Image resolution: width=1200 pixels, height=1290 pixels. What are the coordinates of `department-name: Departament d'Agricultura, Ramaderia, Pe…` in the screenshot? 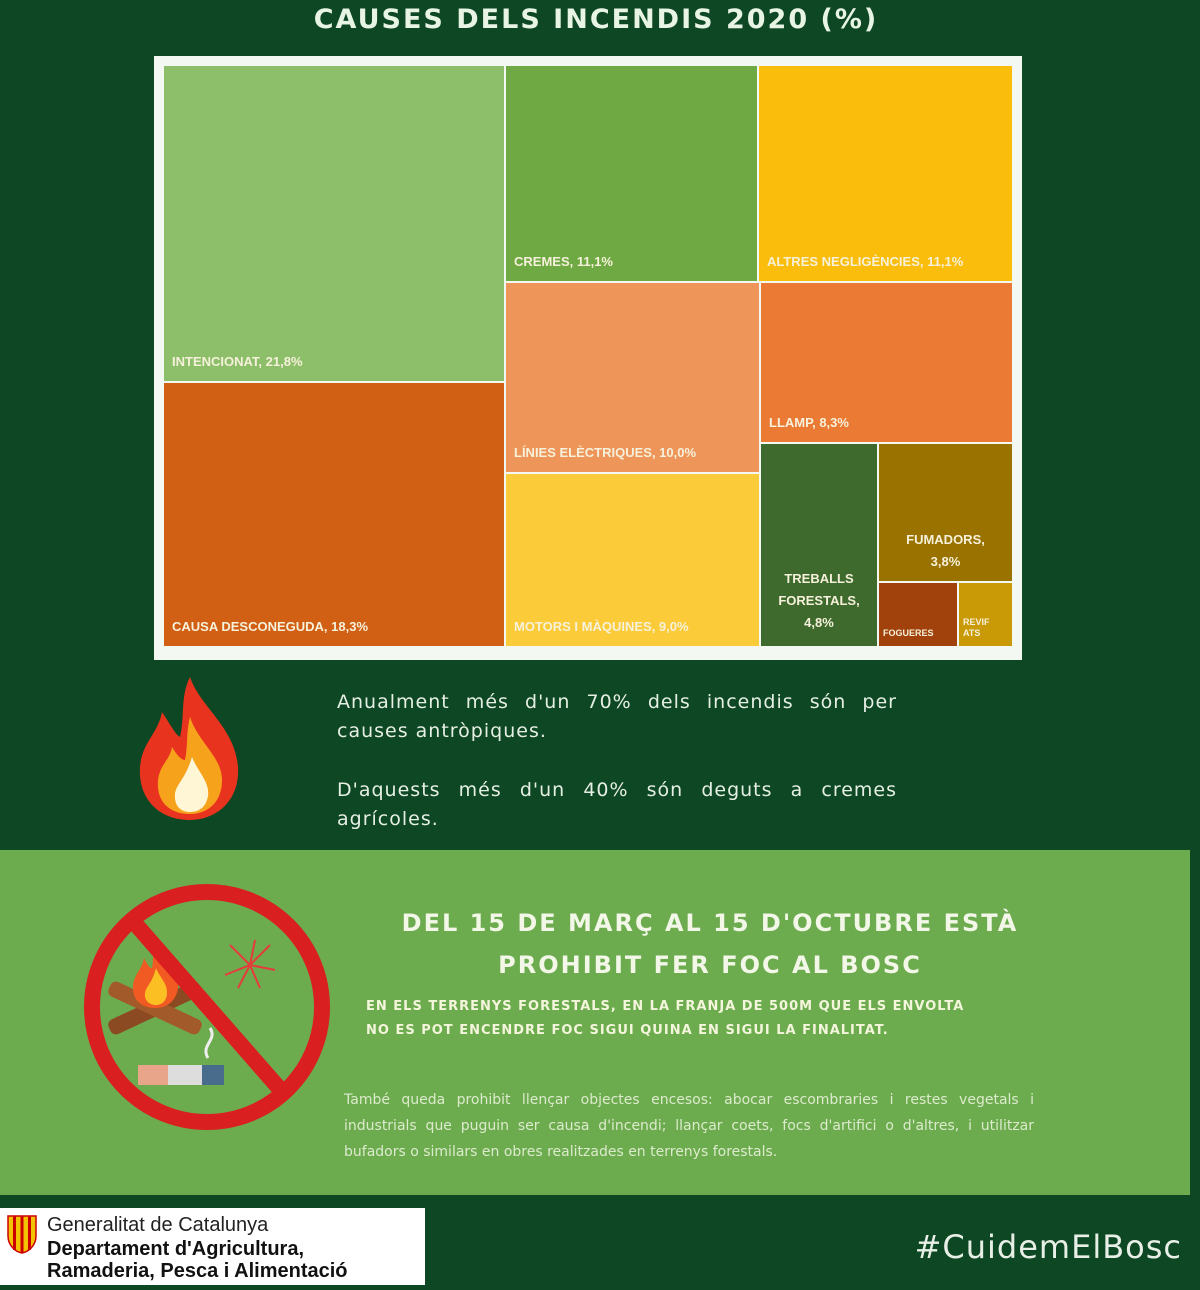 It's located at (197, 1260).